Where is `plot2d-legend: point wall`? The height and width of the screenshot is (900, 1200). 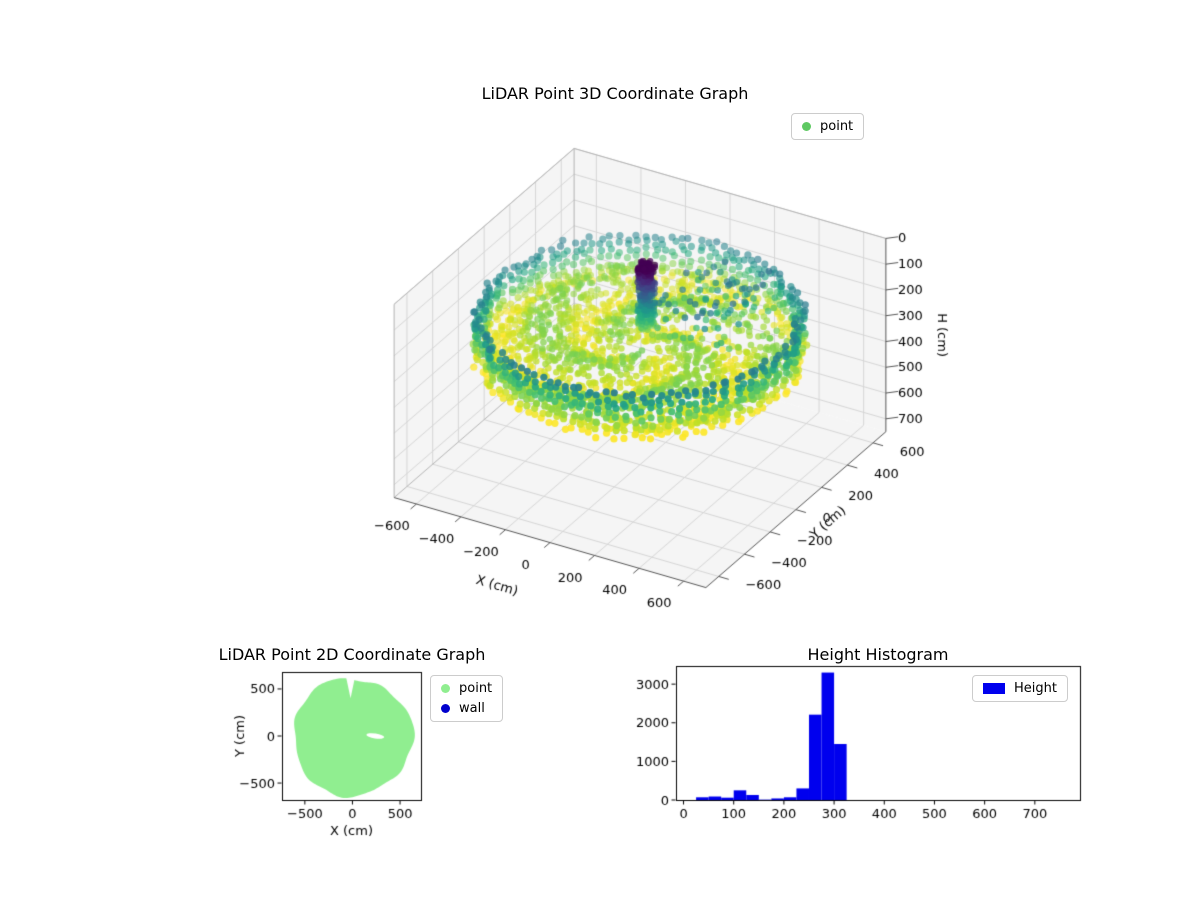
plot2d-legend: point wall is located at coordinates (467, 698).